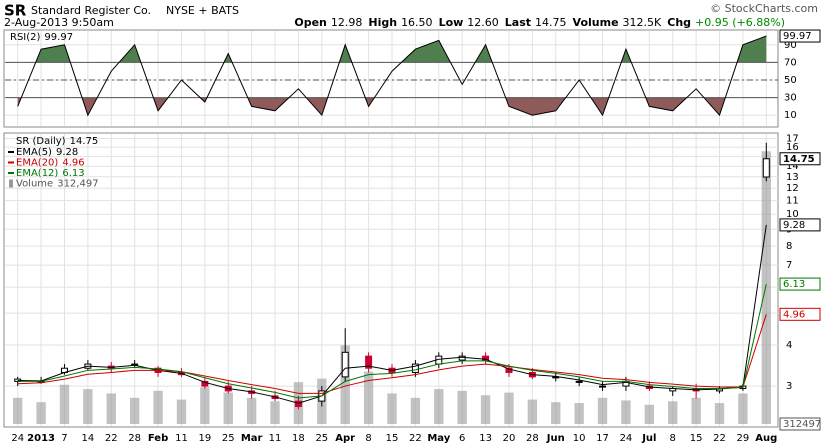 This screenshot has width=822, height=447. I want to click on quote-label: High, so click(382, 22).